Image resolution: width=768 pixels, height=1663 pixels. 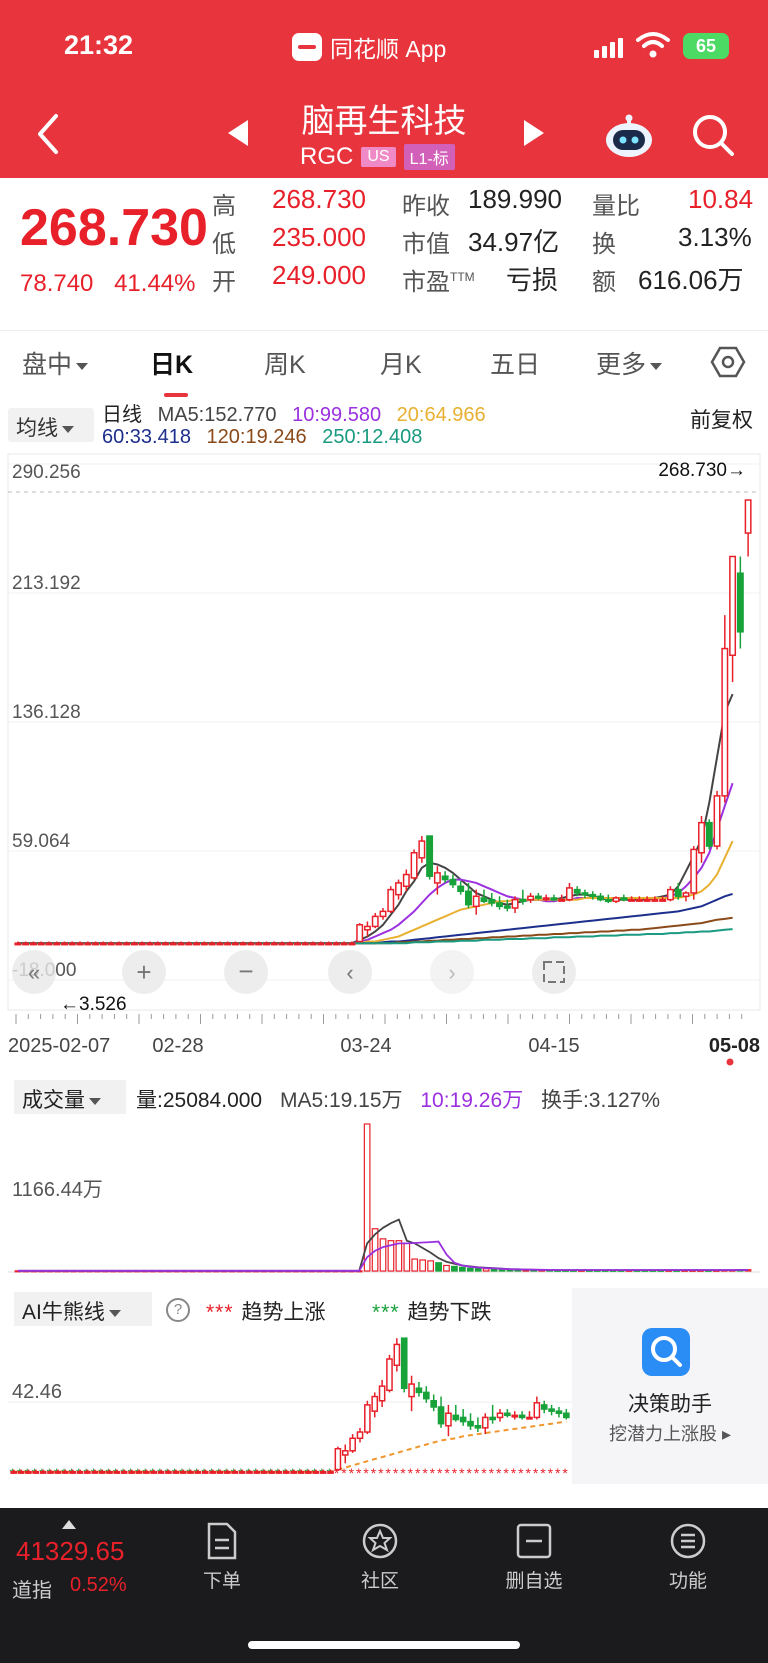 What do you see at coordinates (59, 1046) in the screenshot?
I see `x-tick-label: 2025-02-07` at bounding box center [59, 1046].